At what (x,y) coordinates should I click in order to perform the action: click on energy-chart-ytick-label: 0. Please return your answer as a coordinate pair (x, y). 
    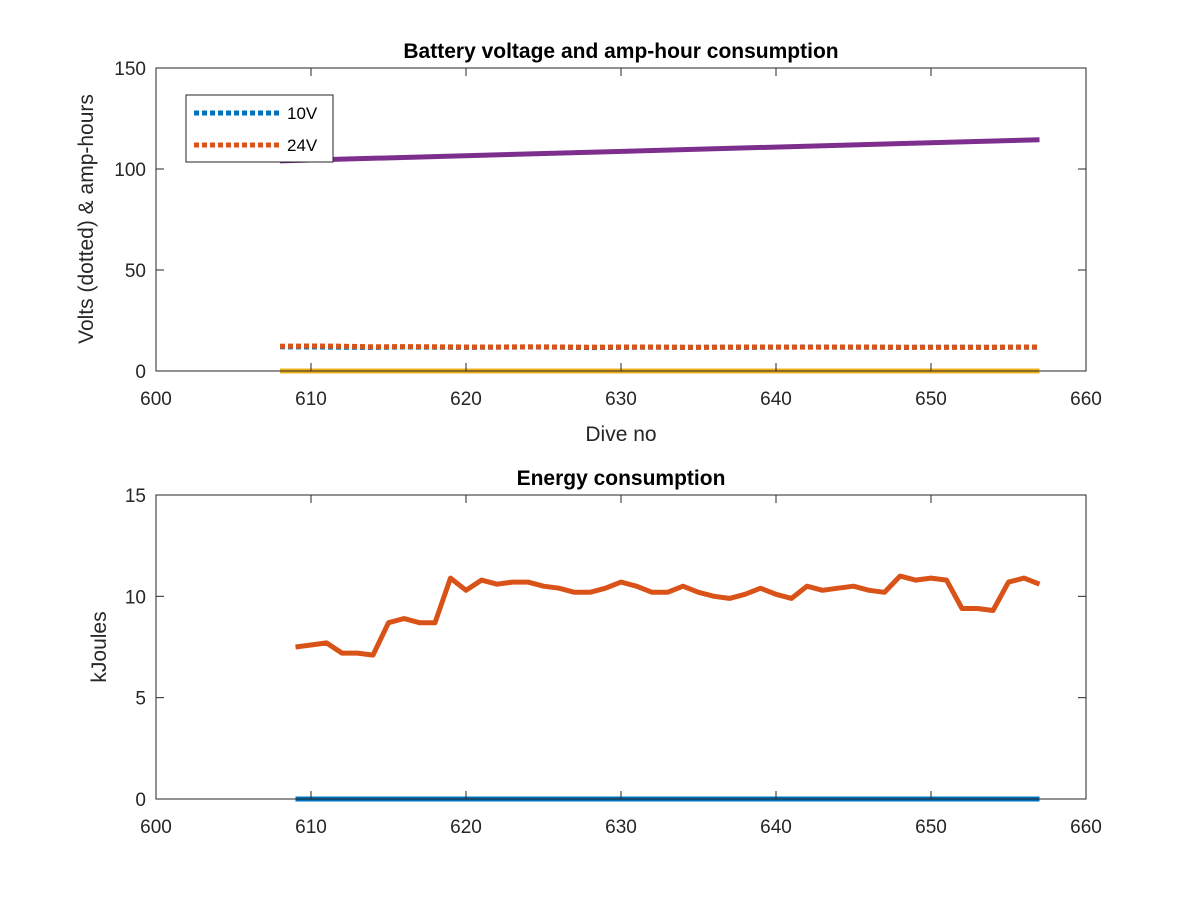
    Looking at the image, I should click on (140, 800).